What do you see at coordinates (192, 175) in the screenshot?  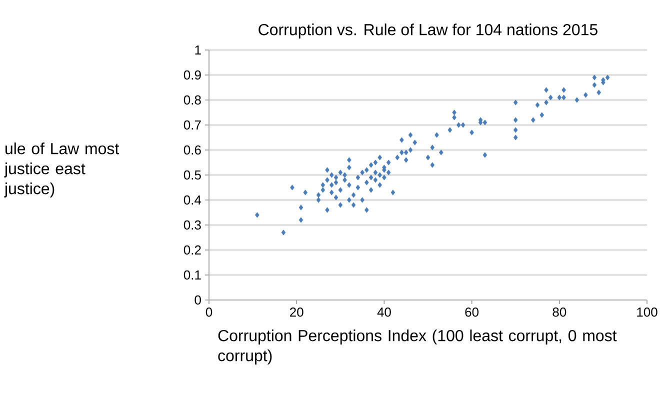 I see `y-tick-label: 0.5` at bounding box center [192, 175].